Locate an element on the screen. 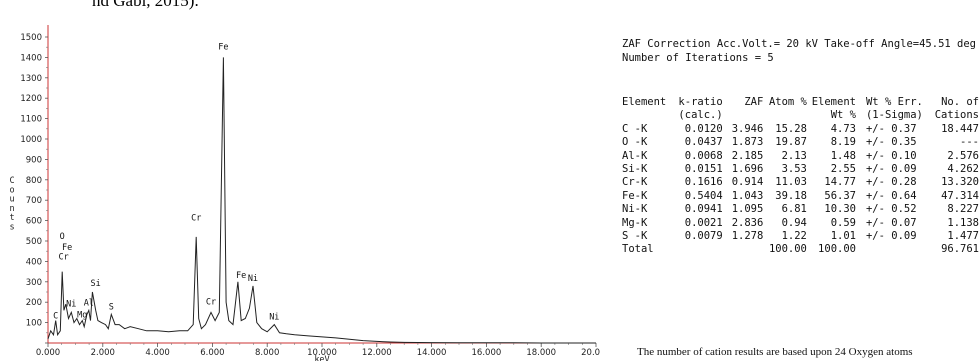 The width and height of the screenshot is (979, 361). cell-wt-err: +/- 0.28 is located at coordinates (891, 182).